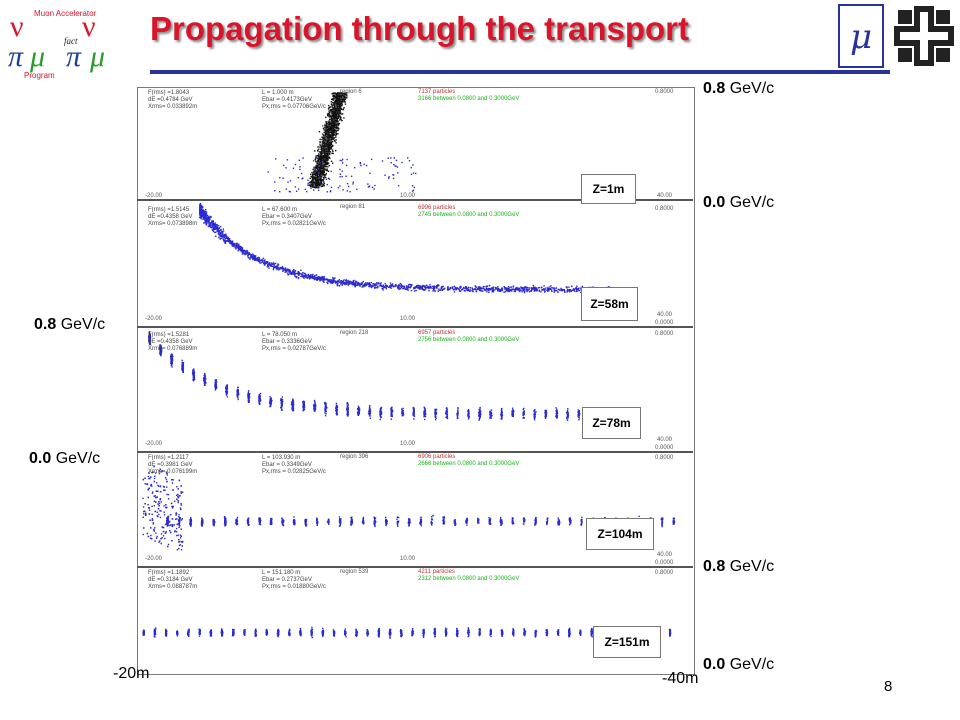  I want to click on panel-5-particles: 4211 particles, so click(436, 572).